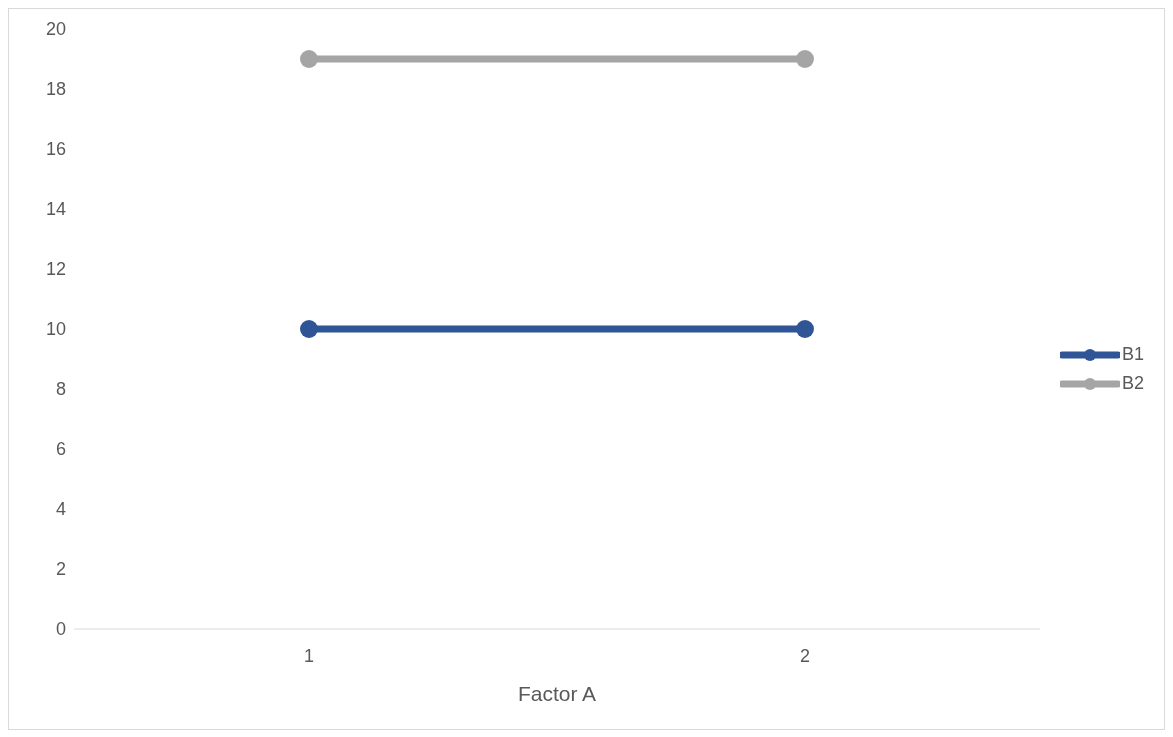  Describe the element at coordinates (55, 269) in the screenshot. I see `y-tick-label: 12` at that location.